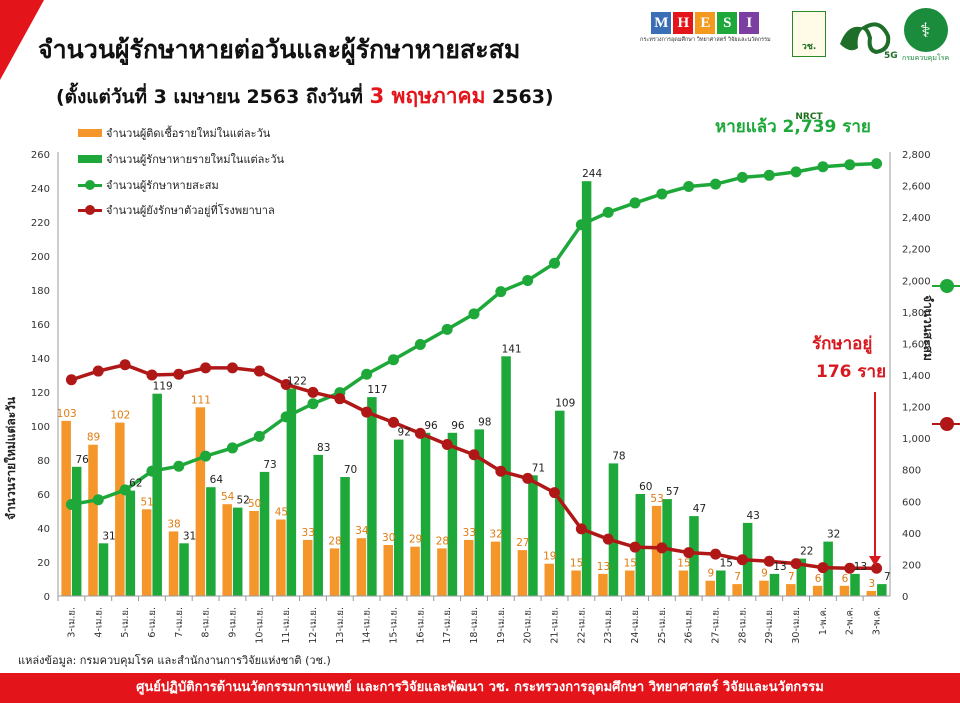 Image resolution: width=960 pixels, height=703 pixels. What do you see at coordinates (911, 534) in the screenshot?
I see `y2-tick-label: 400` at bounding box center [911, 534].